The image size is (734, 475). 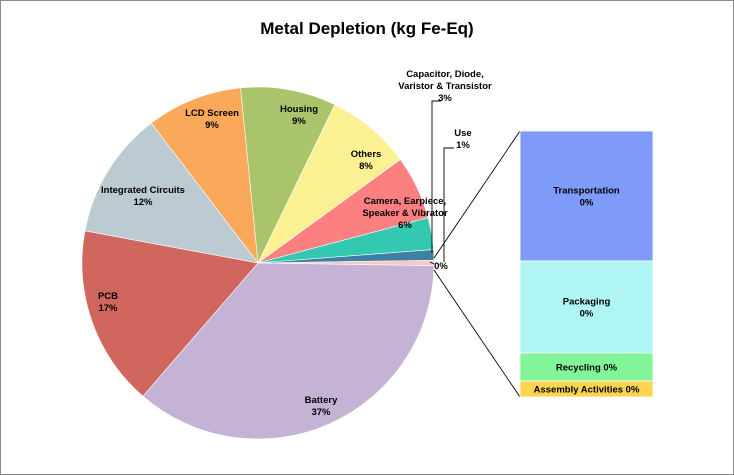 I want to click on slice-label-housing: Housing 9%, so click(x=299, y=115).